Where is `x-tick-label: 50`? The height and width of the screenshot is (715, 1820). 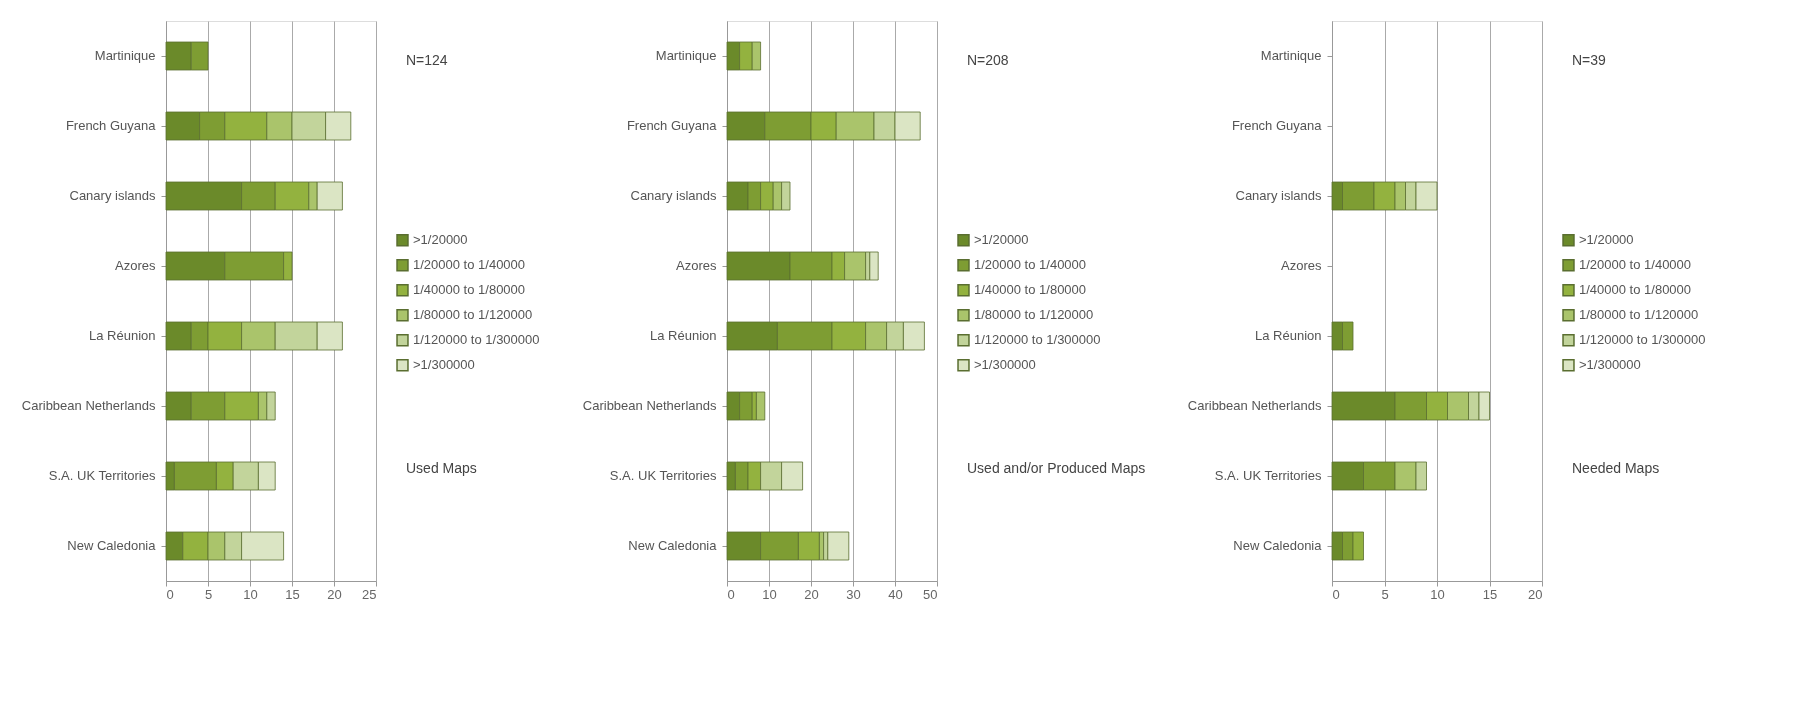
x-tick-label: 50 is located at coordinates (930, 594).